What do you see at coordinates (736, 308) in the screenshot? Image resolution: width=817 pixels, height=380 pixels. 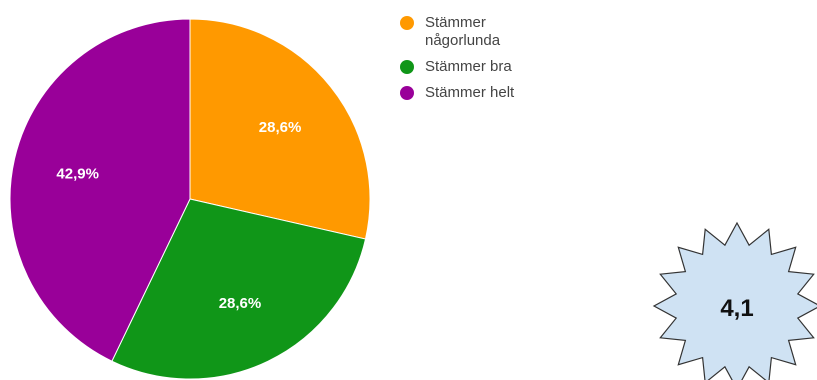 I see `score-value: 4,1` at bounding box center [736, 308].